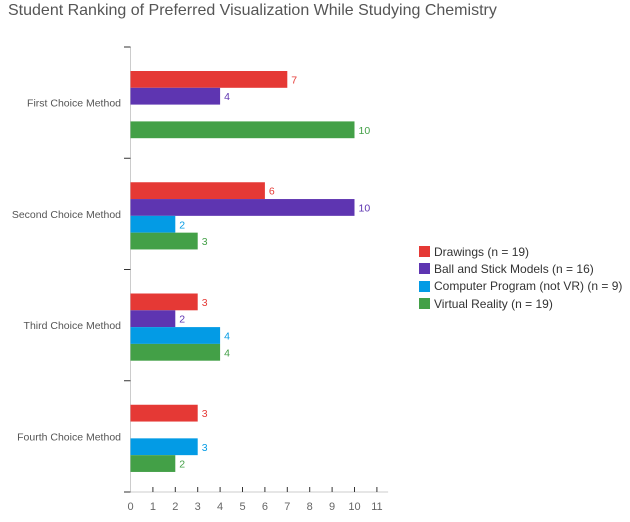 The height and width of the screenshot is (522, 630). What do you see at coordinates (493, 303) in the screenshot?
I see `legend-label: Virtual Reality (n = 19)` at bounding box center [493, 303].